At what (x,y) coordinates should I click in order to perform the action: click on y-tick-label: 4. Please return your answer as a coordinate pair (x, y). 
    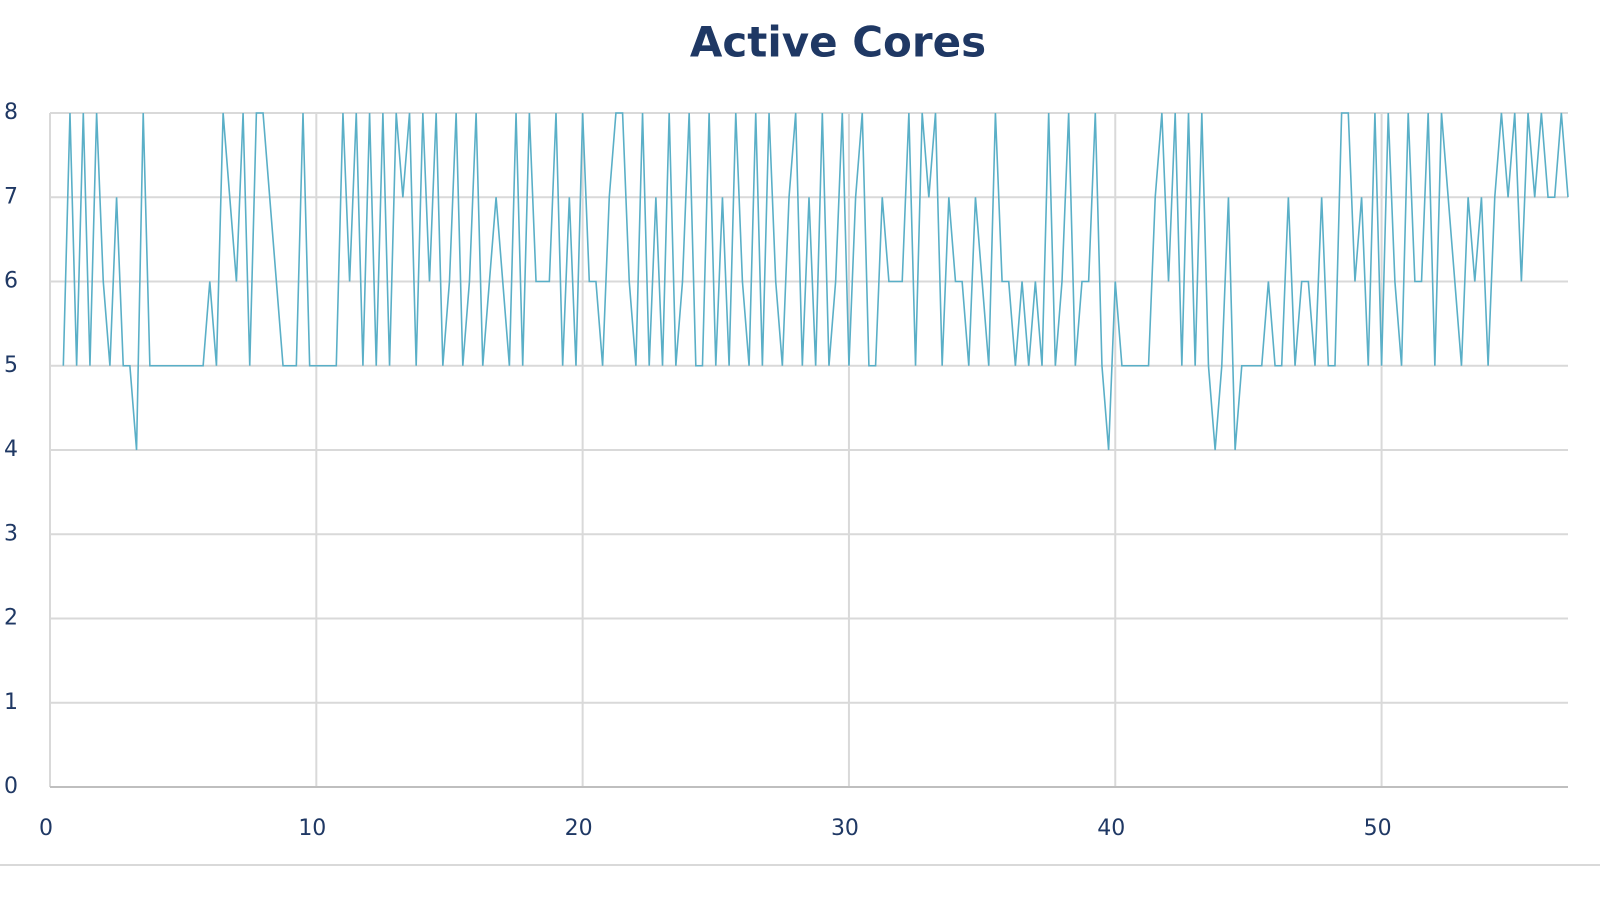
    Looking at the image, I should click on (11, 449).